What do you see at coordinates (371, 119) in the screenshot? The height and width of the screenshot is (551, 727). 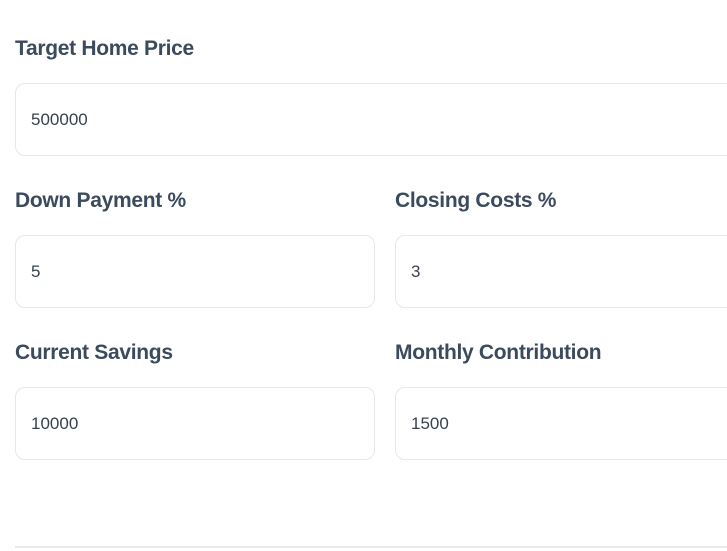 I see `target-home-price-input` at bounding box center [371, 119].